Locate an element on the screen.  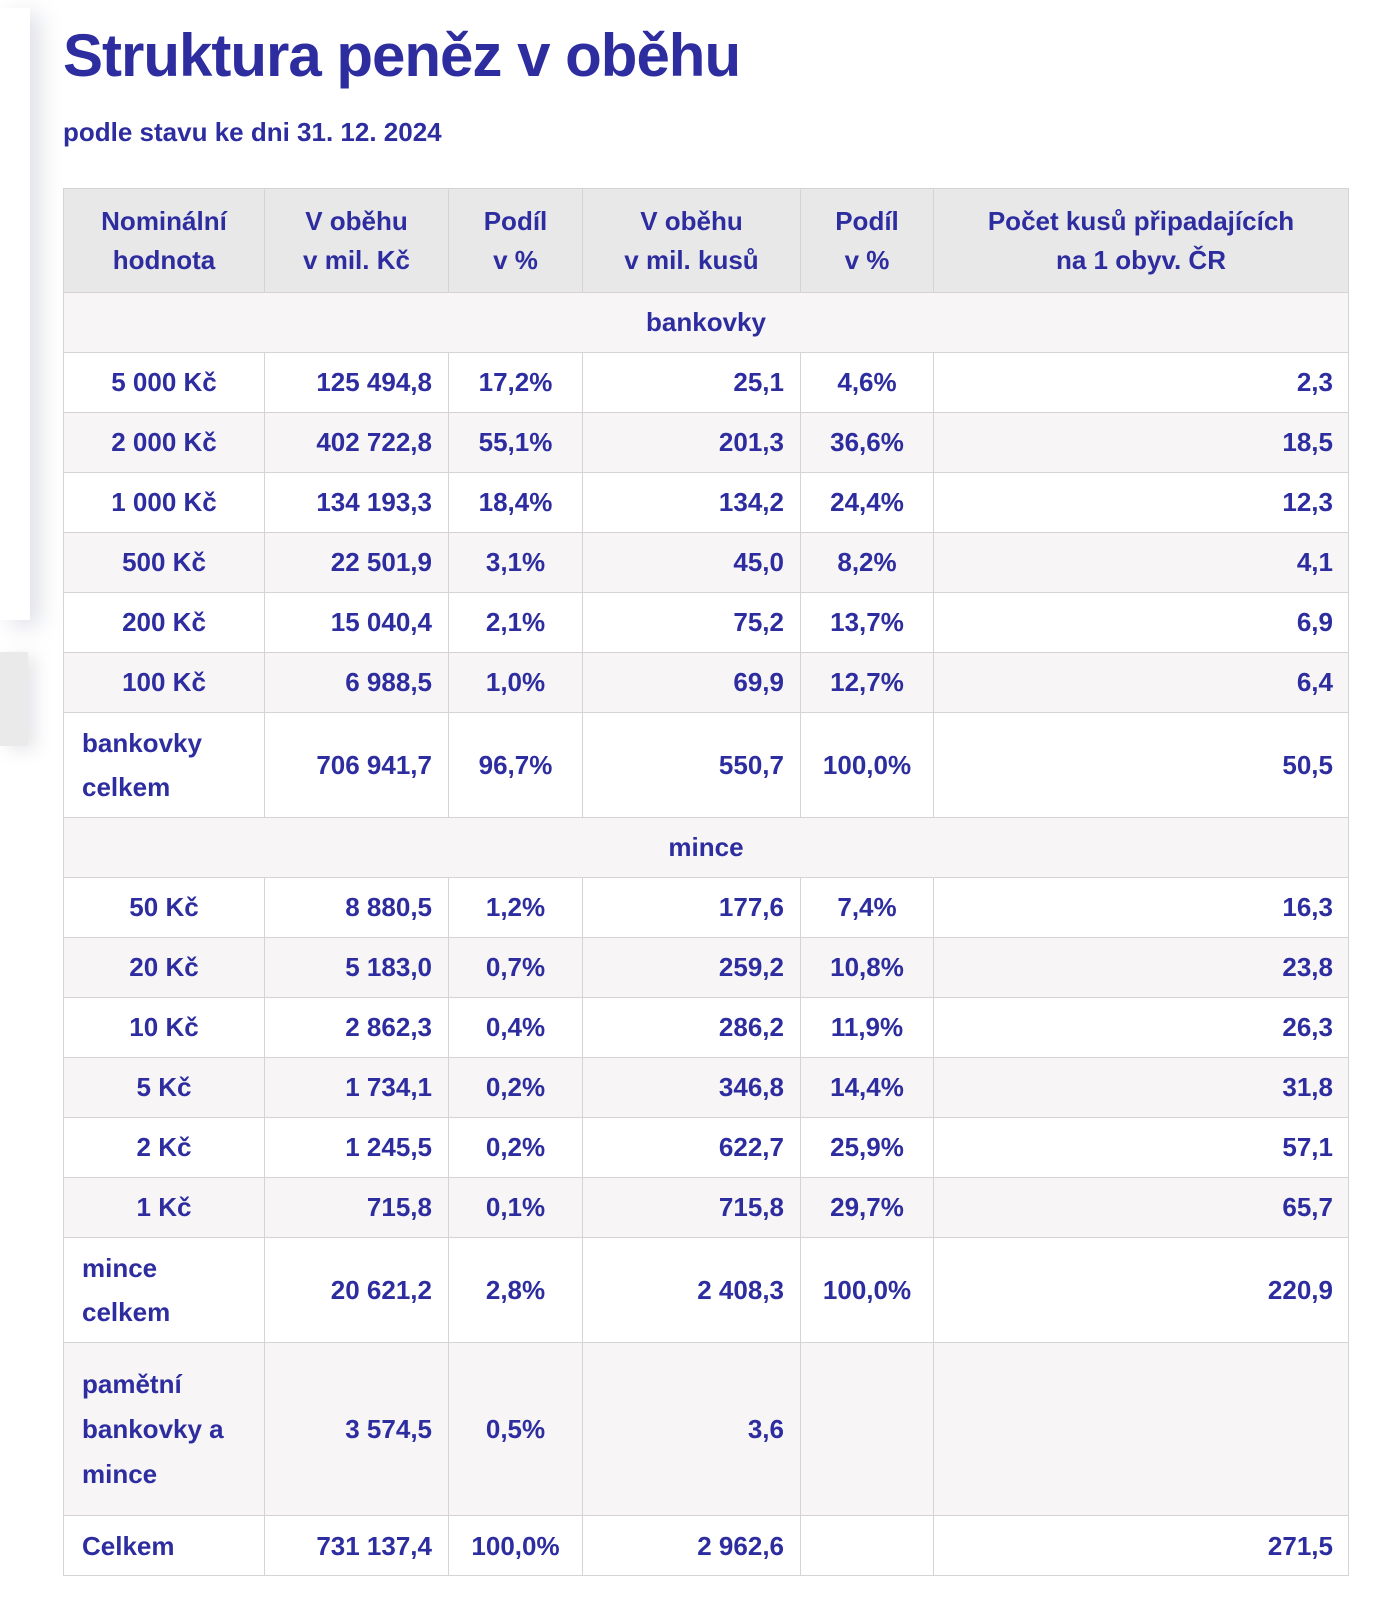
table-row: 200 Kč 15 040,4 2,1% 75,2 13,7% 6,9 is located at coordinates (706, 622).